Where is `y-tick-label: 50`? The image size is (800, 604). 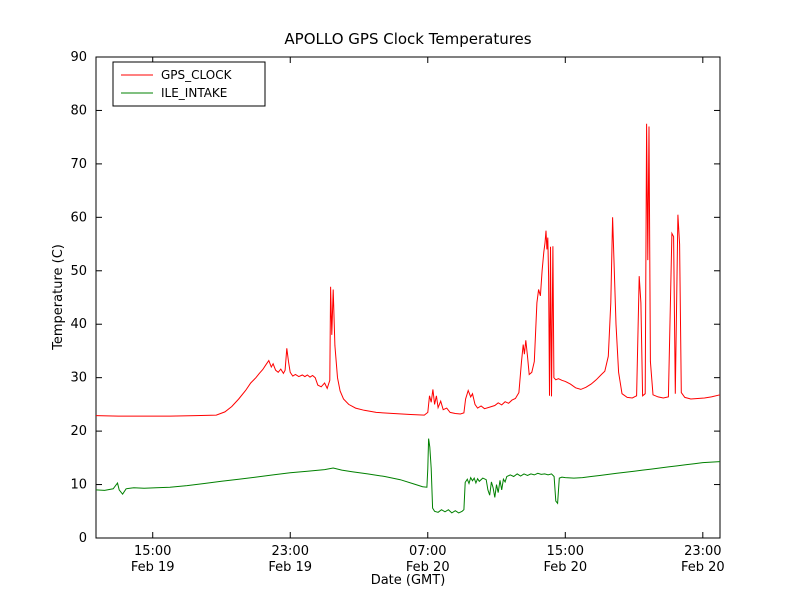
y-tick-label: 50 is located at coordinates (78, 271).